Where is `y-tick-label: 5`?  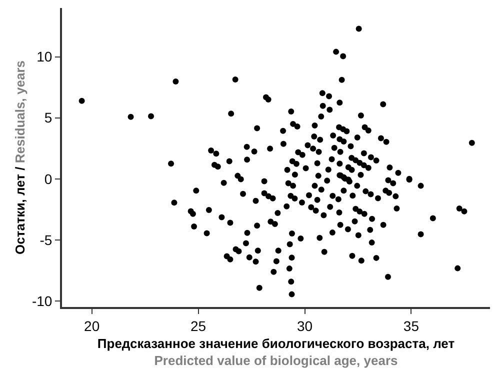
y-tick-label: 5 is located at coordinates (48, 118).